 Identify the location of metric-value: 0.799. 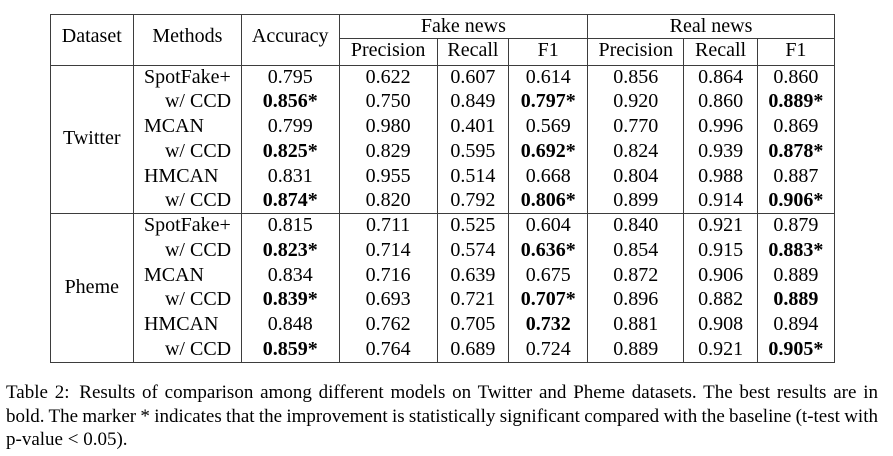
(290, 127).